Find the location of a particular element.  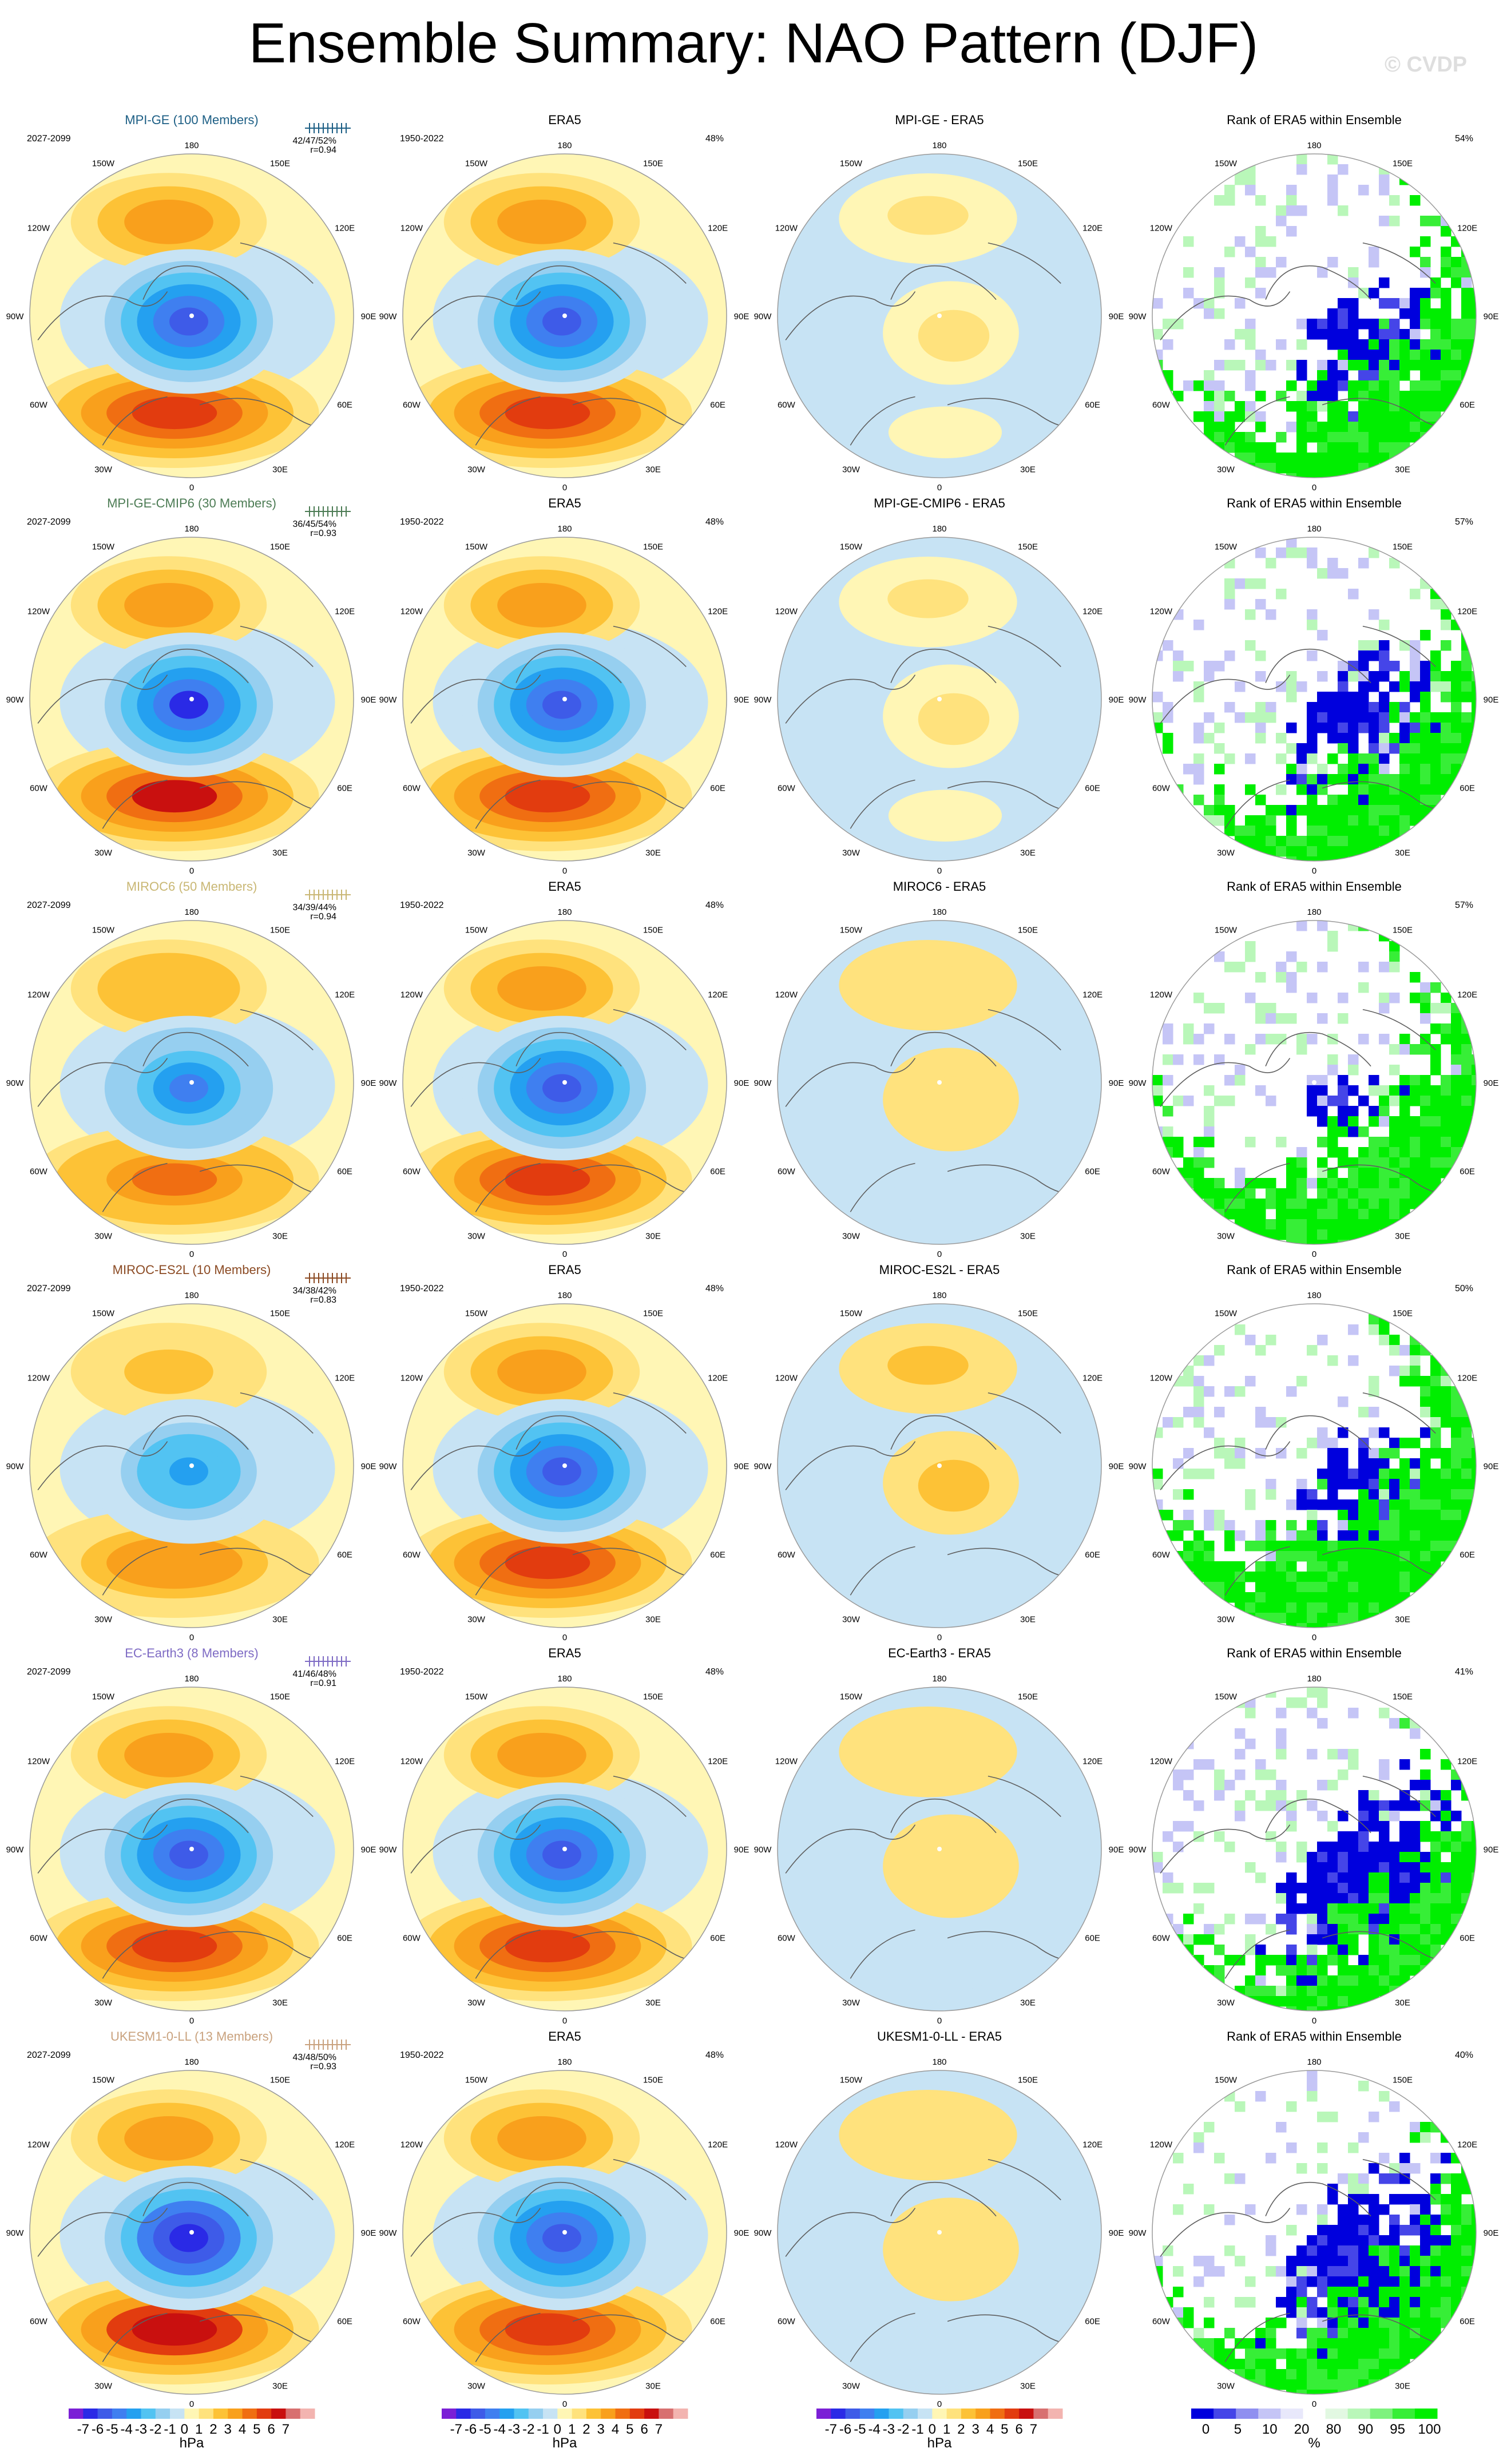

colorbar-tick: 2 is located at coordinates (586, 2429).